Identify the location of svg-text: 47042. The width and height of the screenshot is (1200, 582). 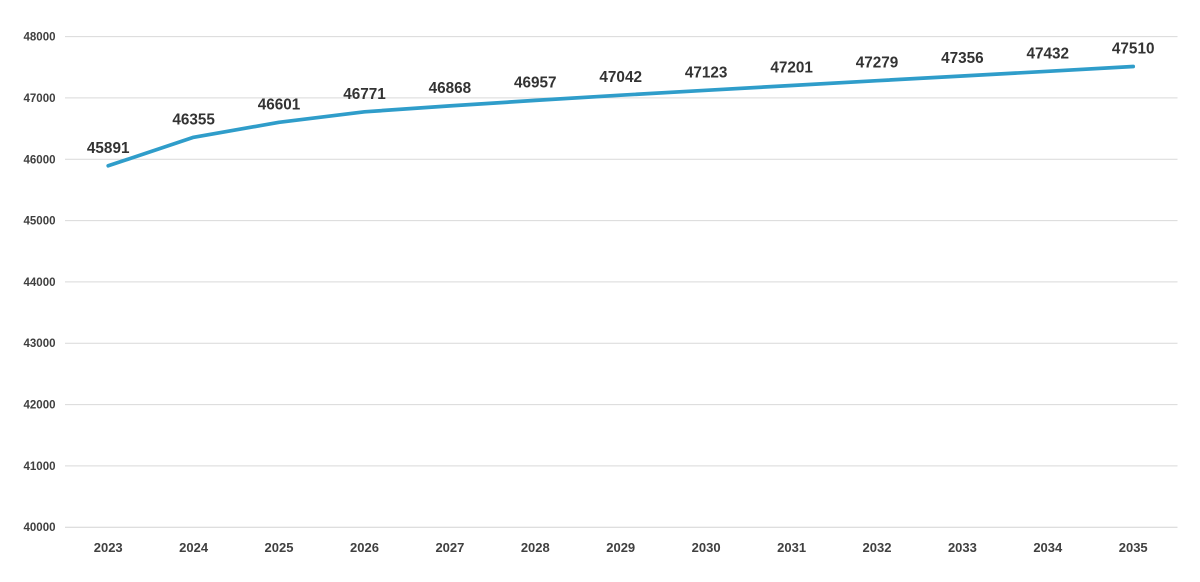
(620, 77).